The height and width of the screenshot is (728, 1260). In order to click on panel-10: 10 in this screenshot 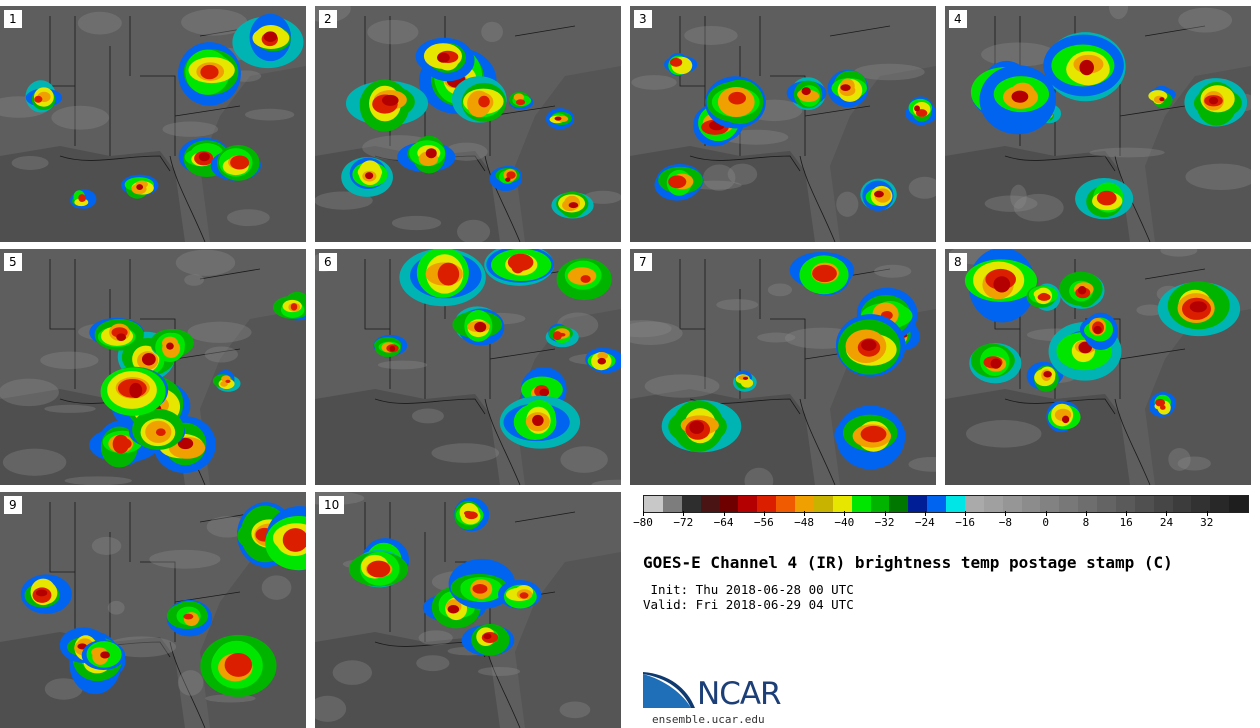, I will do `click(468, 610)`.